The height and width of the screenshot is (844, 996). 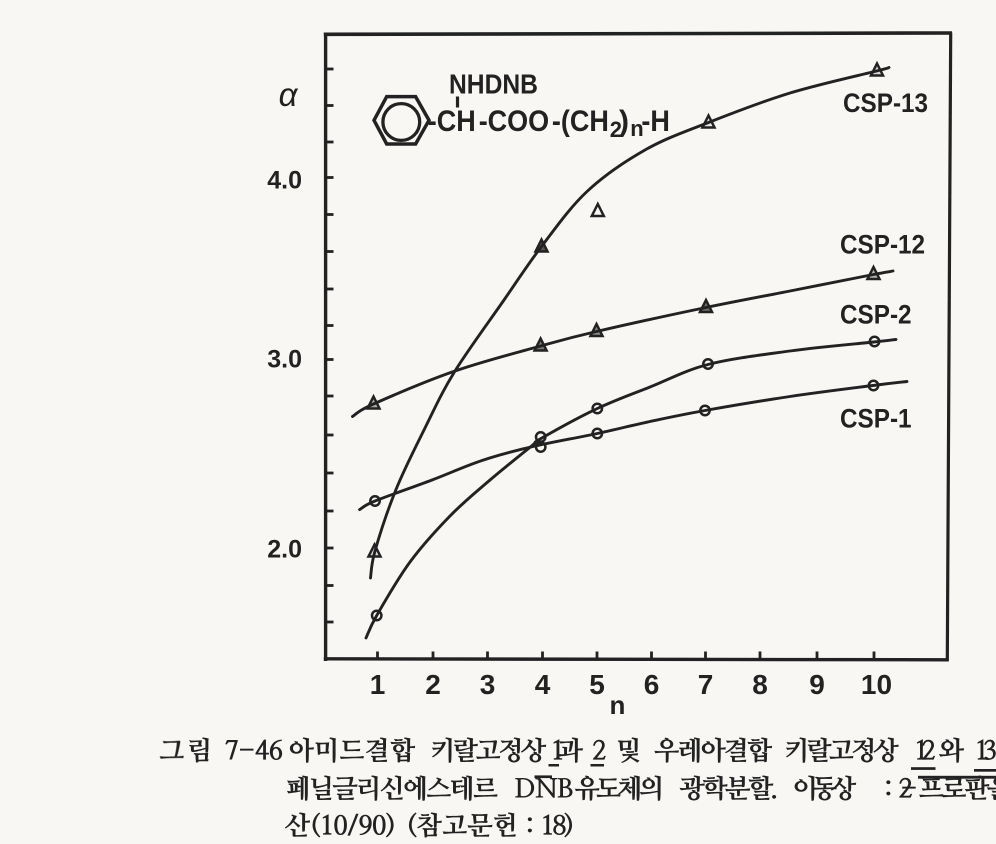 What do you see at coordinates (760, 684) in the screenshot?
I see `svg-text: 8` at bounding box center [760, 684].